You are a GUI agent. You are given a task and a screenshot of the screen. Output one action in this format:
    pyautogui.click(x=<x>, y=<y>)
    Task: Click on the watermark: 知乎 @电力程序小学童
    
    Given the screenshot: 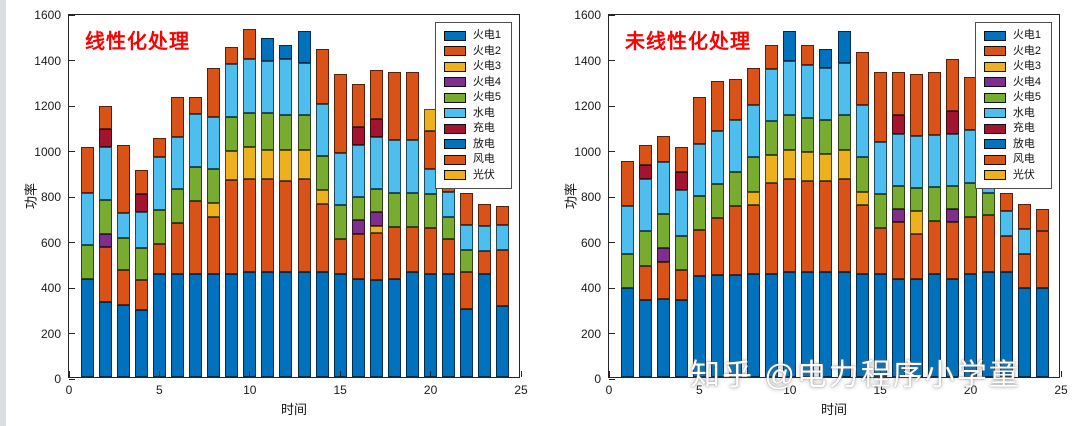 What is the action you would take?
    pyautogui.click(x=855, y=375)
    